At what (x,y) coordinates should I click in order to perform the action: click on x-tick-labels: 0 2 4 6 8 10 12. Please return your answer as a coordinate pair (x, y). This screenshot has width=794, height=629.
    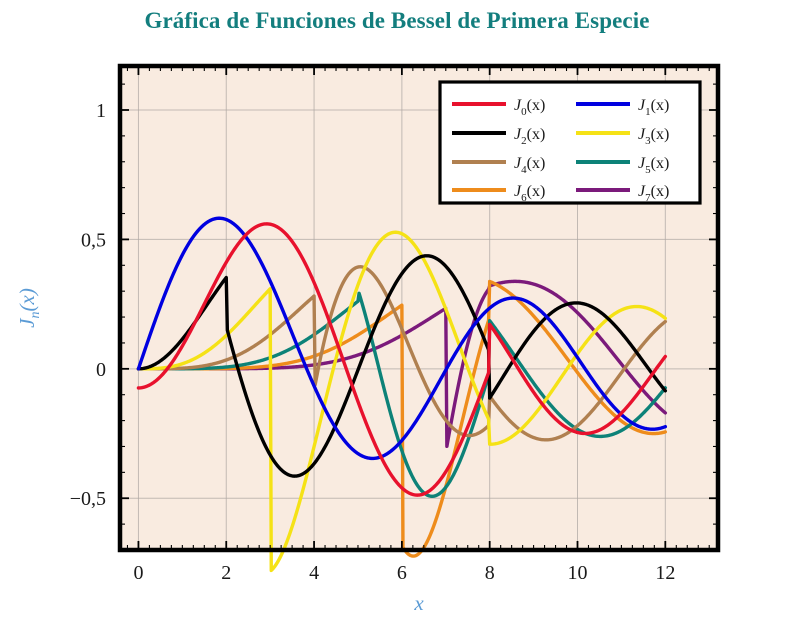
    Looking at the image, I should click on (404, 573).